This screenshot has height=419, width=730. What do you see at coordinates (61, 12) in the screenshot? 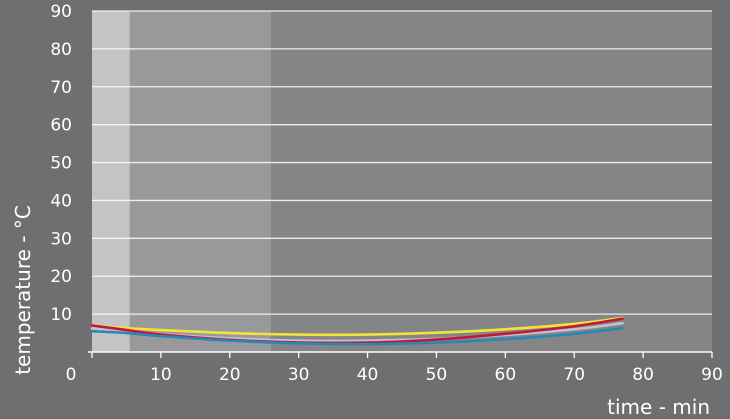
I see `y-tick-label-90: 90` at bounding box center [61, 12].